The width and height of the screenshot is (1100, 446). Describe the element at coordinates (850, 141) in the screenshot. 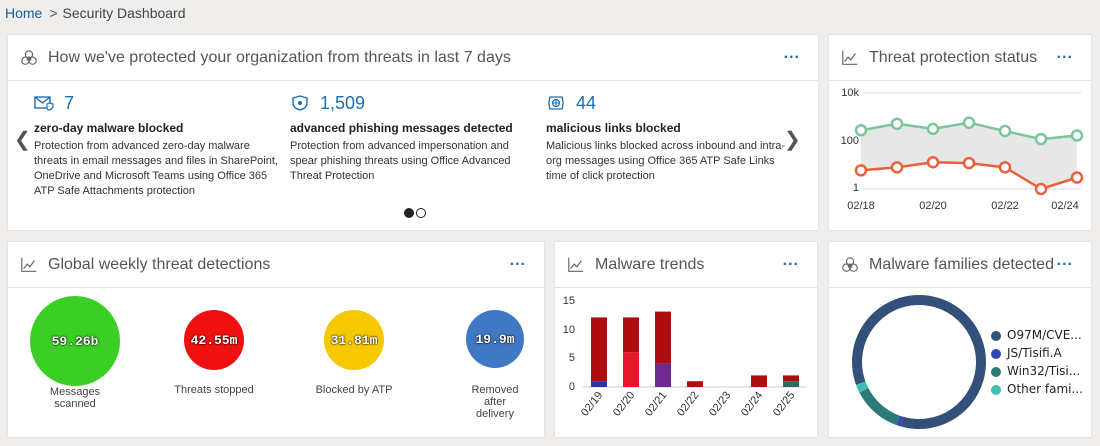

I see `y-tick-label: 100` at that location.